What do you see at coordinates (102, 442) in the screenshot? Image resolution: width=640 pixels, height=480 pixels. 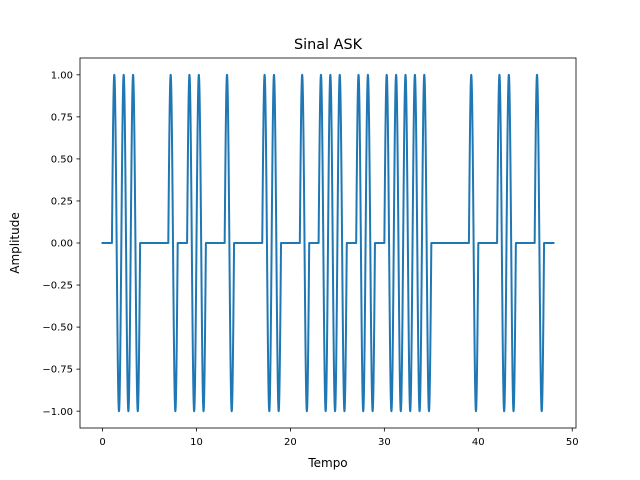 I see `x-tick-label: 0` at bounding box center [102, 442].